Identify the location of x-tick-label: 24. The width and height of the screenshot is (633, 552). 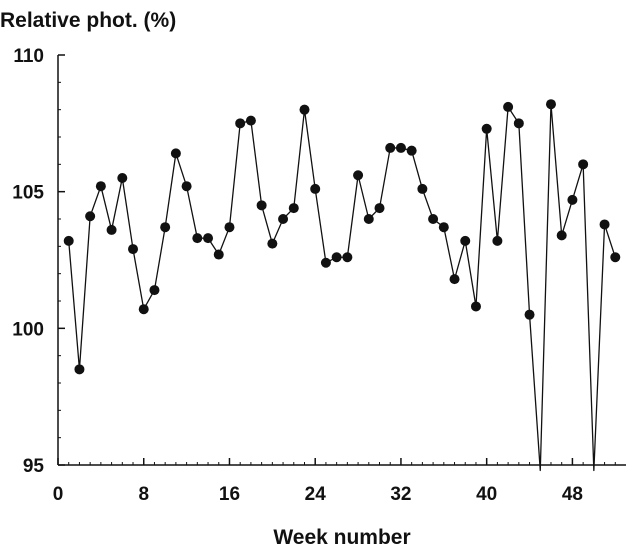
(316, 494).